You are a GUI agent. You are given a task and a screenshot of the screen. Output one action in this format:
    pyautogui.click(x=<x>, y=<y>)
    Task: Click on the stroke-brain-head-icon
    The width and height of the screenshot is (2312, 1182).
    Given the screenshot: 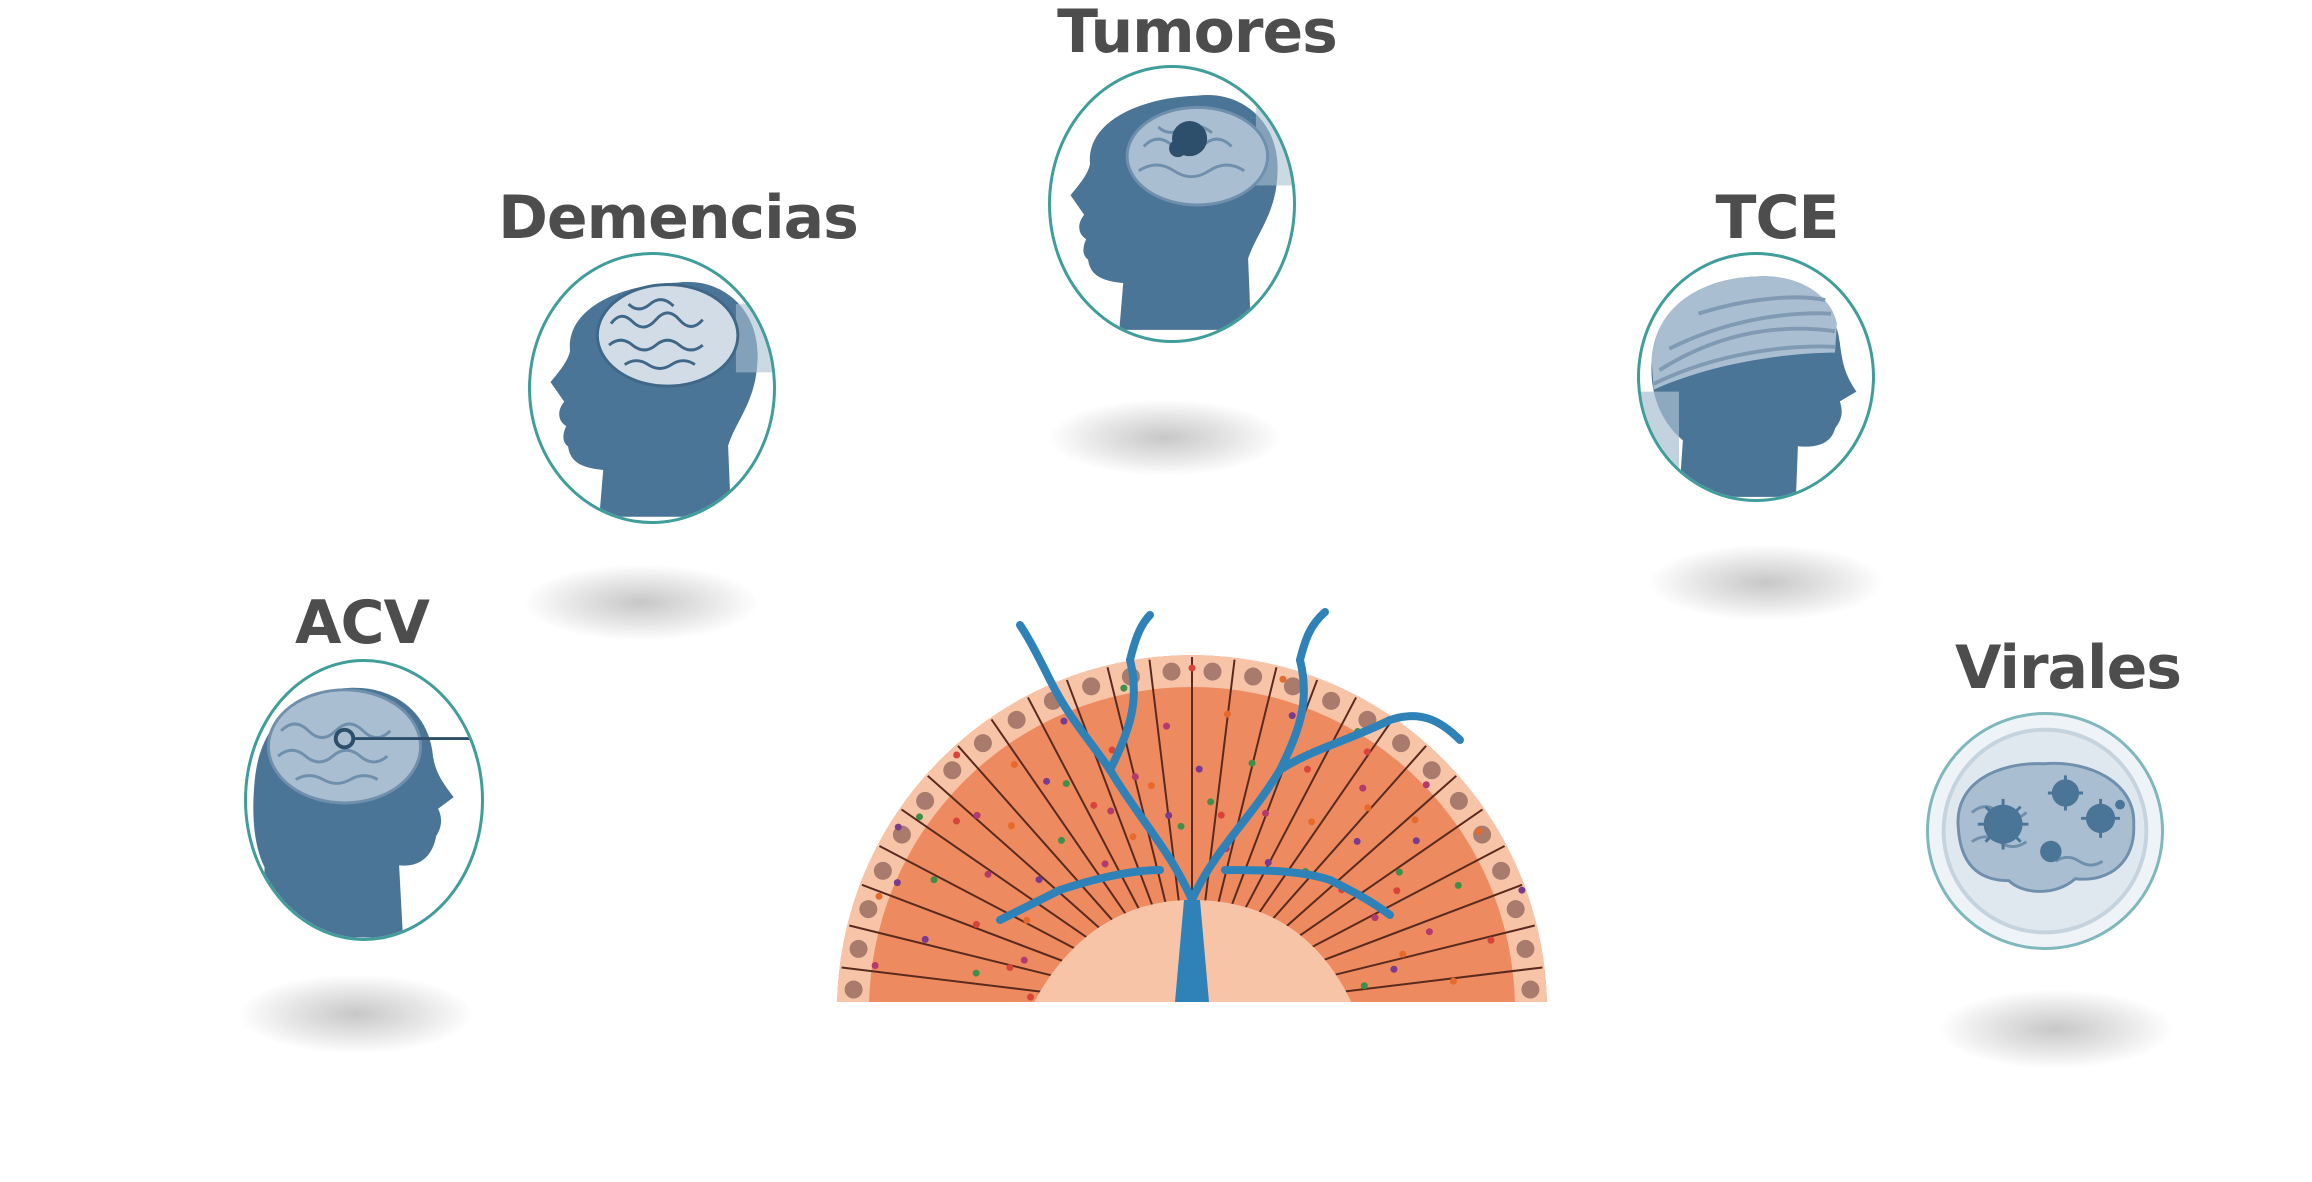 What is the action you would take?
    pyautogui.click(x=364, y=800)
    